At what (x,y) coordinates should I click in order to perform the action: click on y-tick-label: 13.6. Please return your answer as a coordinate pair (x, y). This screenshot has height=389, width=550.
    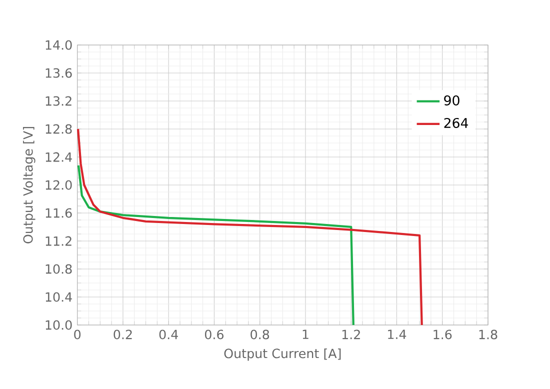
    Looking at the image, I should click on (59, 73).